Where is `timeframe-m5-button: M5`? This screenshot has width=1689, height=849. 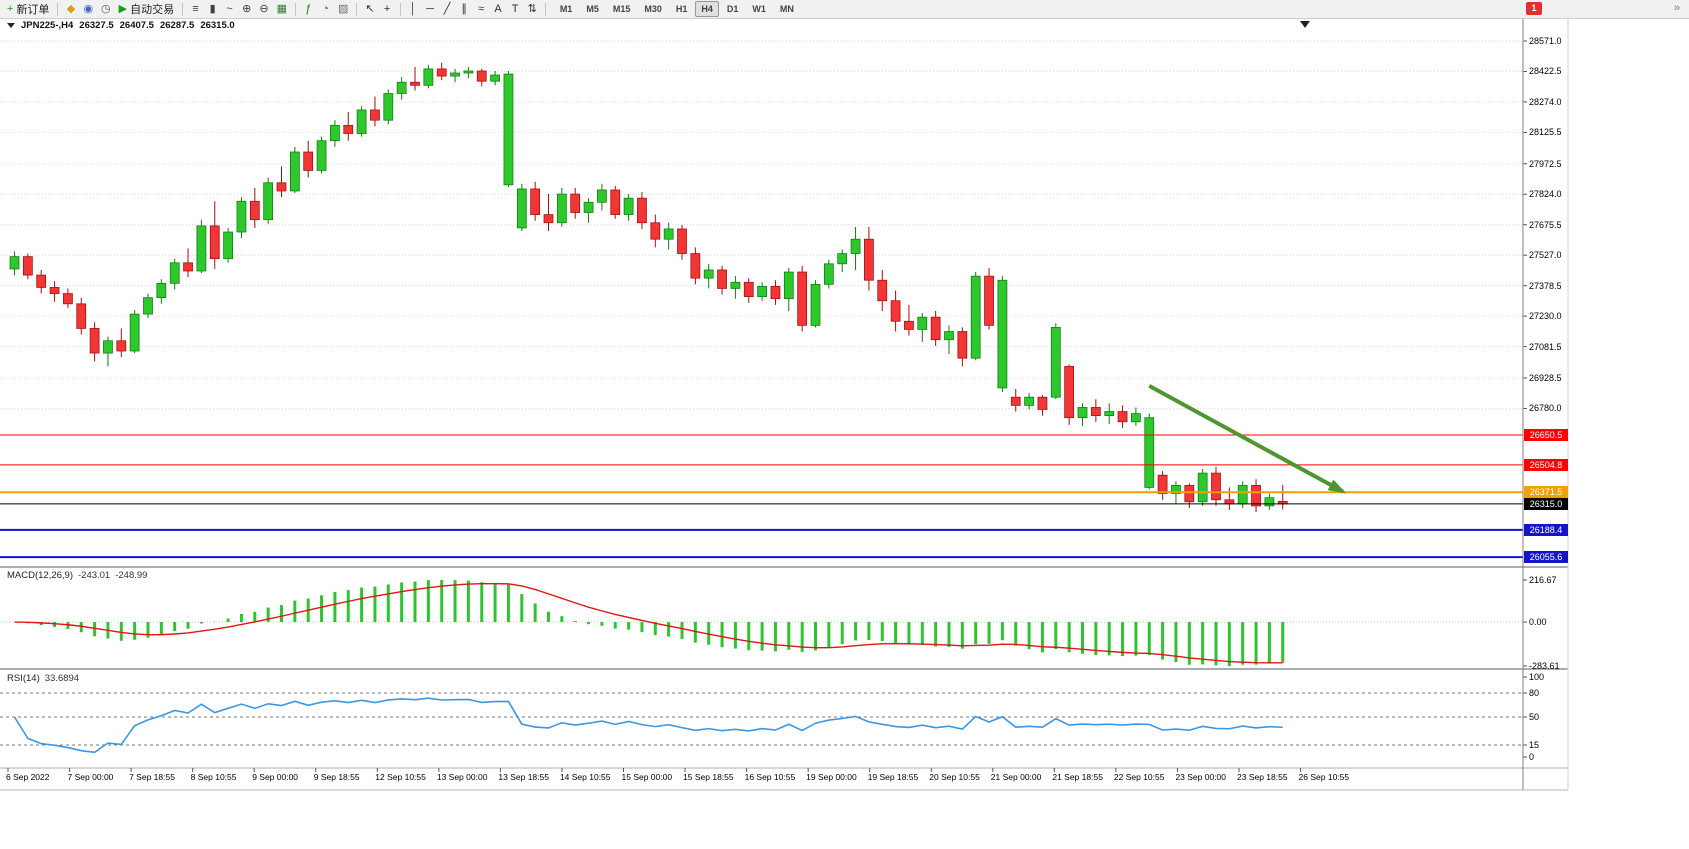 timeframe-m5-button: M5 is located at coordinates (592, 9).